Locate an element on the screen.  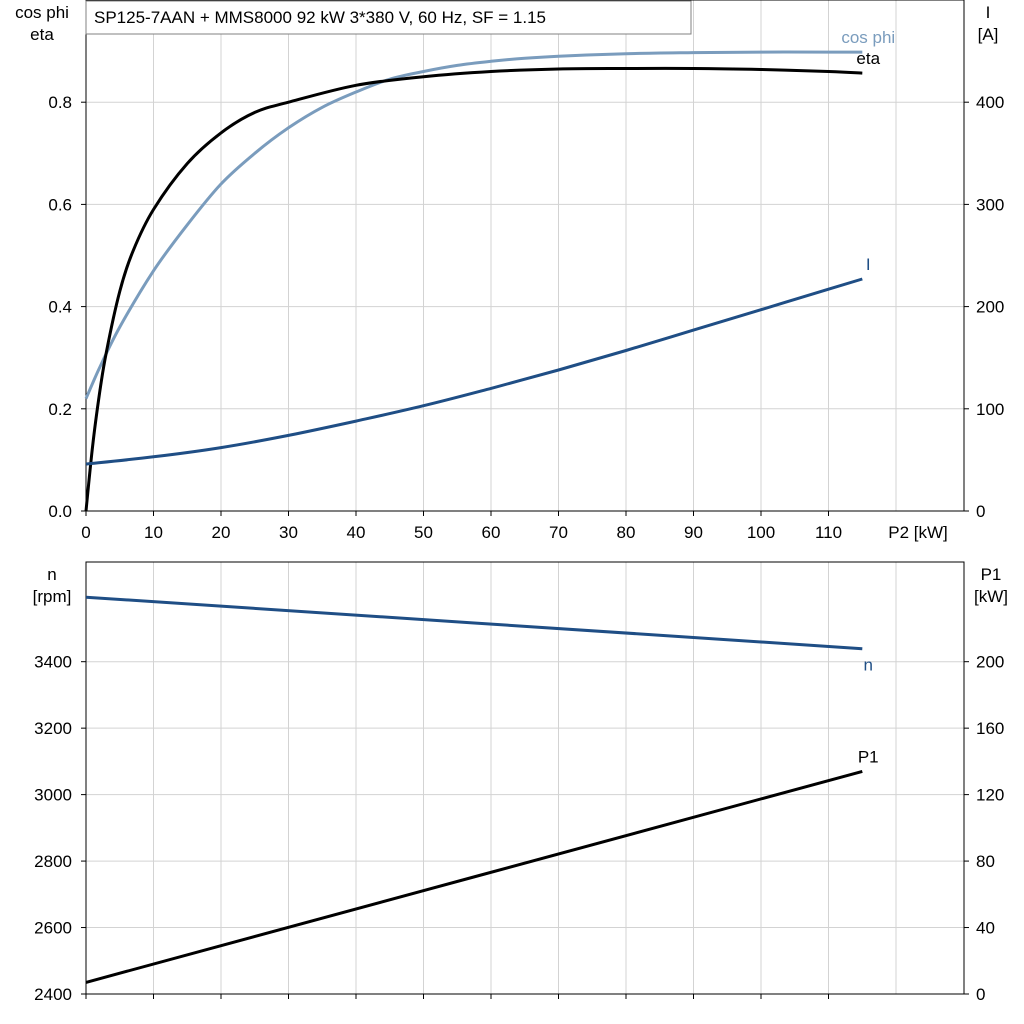
y-right-tick-label: 100 is located at coordinates (990, 409).